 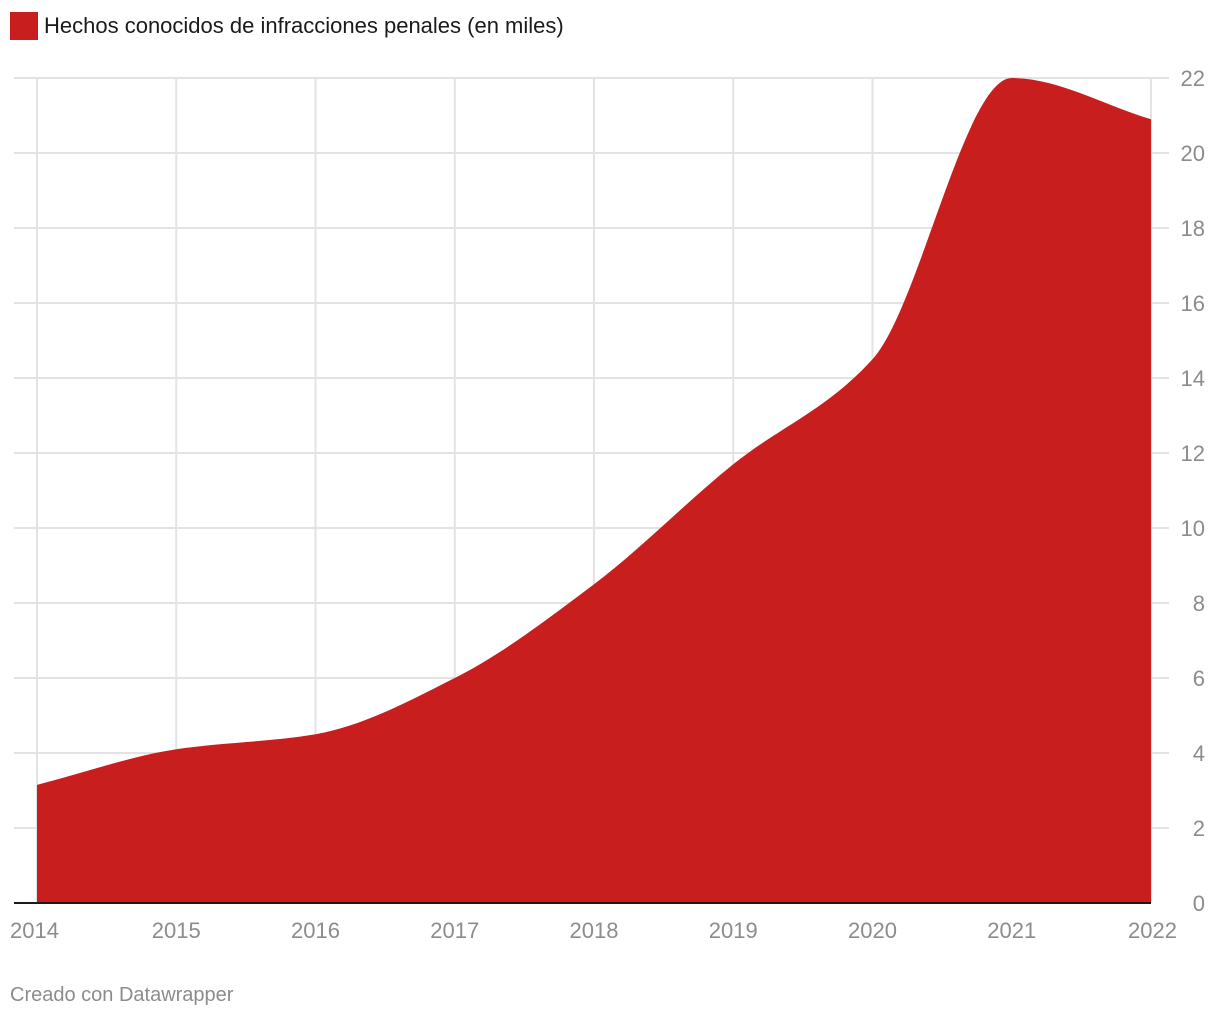 I want to click on y-tick-label: 2, so click(x=1199, y=828).